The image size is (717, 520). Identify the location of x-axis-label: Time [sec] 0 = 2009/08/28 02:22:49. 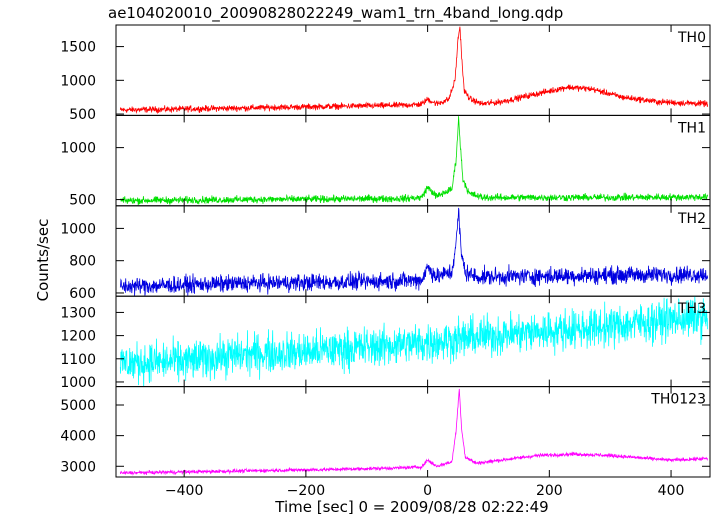
(411, 507).